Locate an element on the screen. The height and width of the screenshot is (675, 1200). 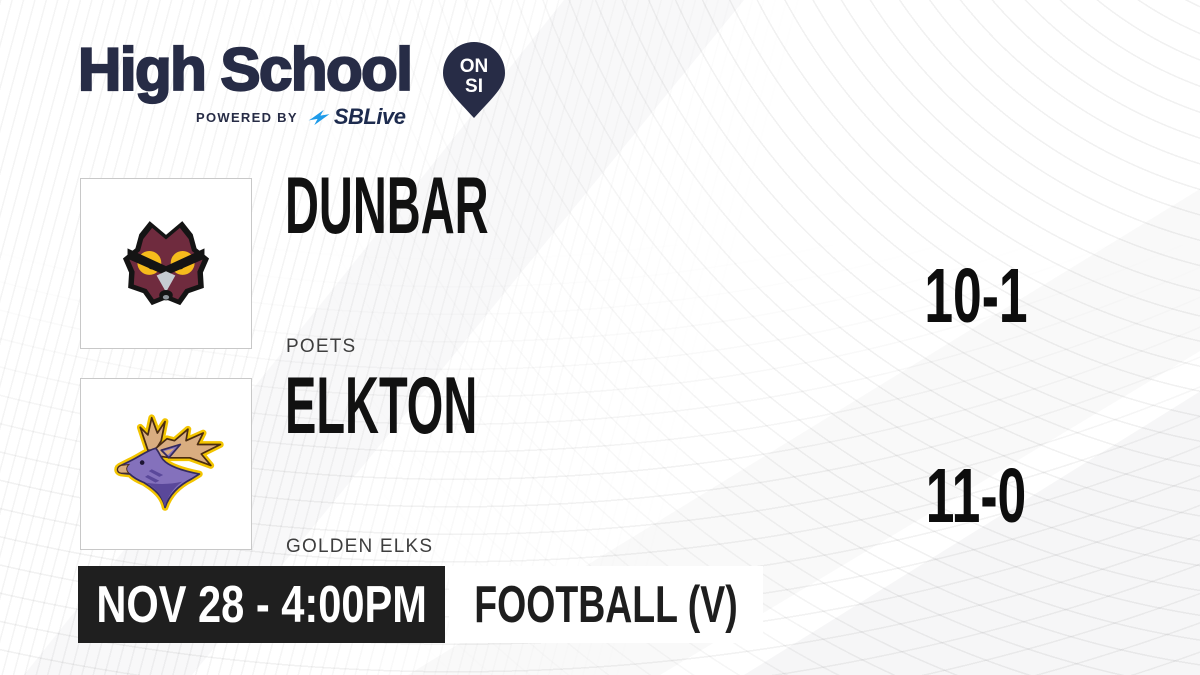
brand-wordmark: High School is located at coordinates (245, 69).